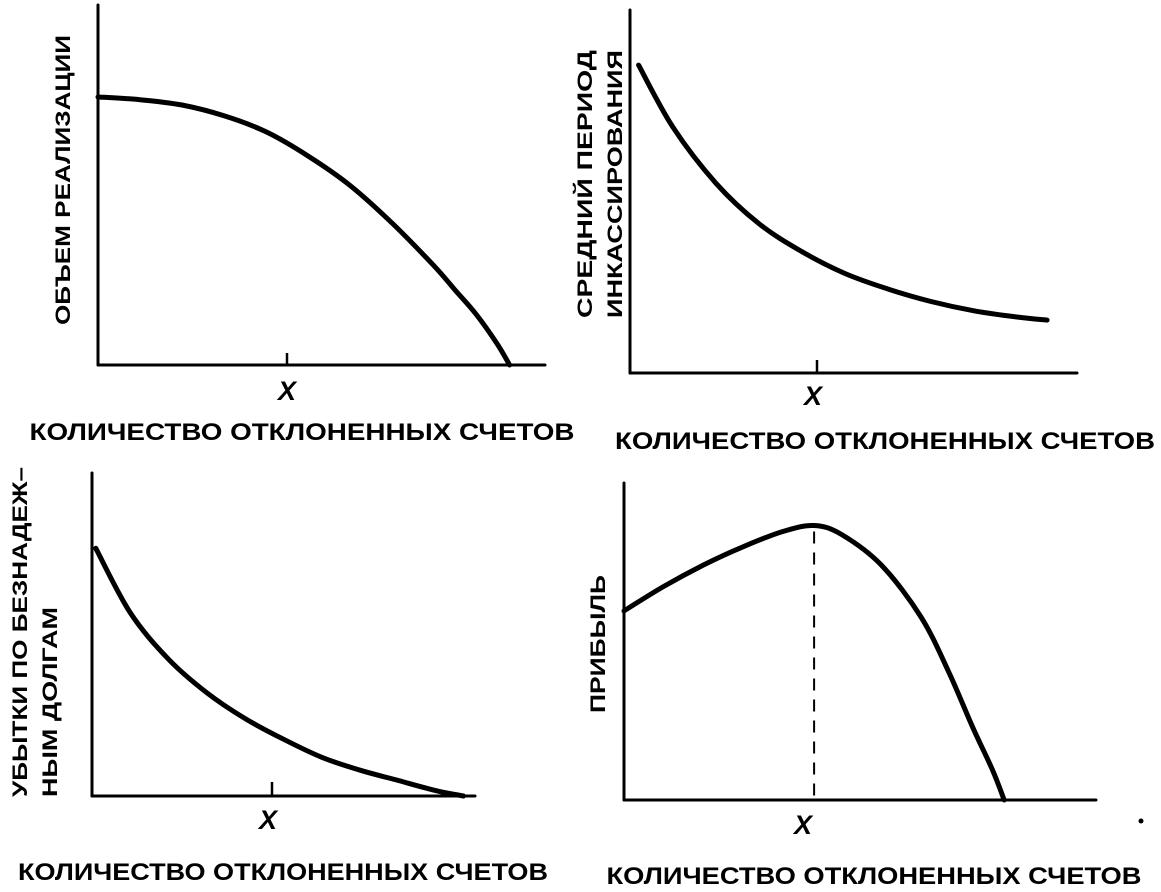 The image size is (1161, 892). I want to click on y-axis-label-line-1: СРЕДНИЙ ПЕРИОД, so click(585, 184).